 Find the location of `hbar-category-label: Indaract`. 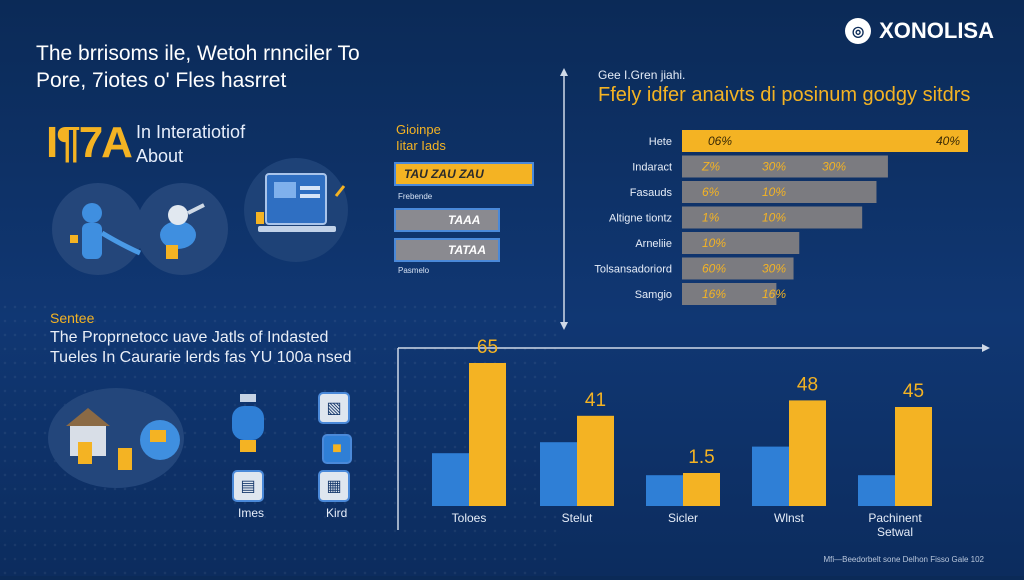

hbar-category-label: Indaract is located at coordinates (652, 168).